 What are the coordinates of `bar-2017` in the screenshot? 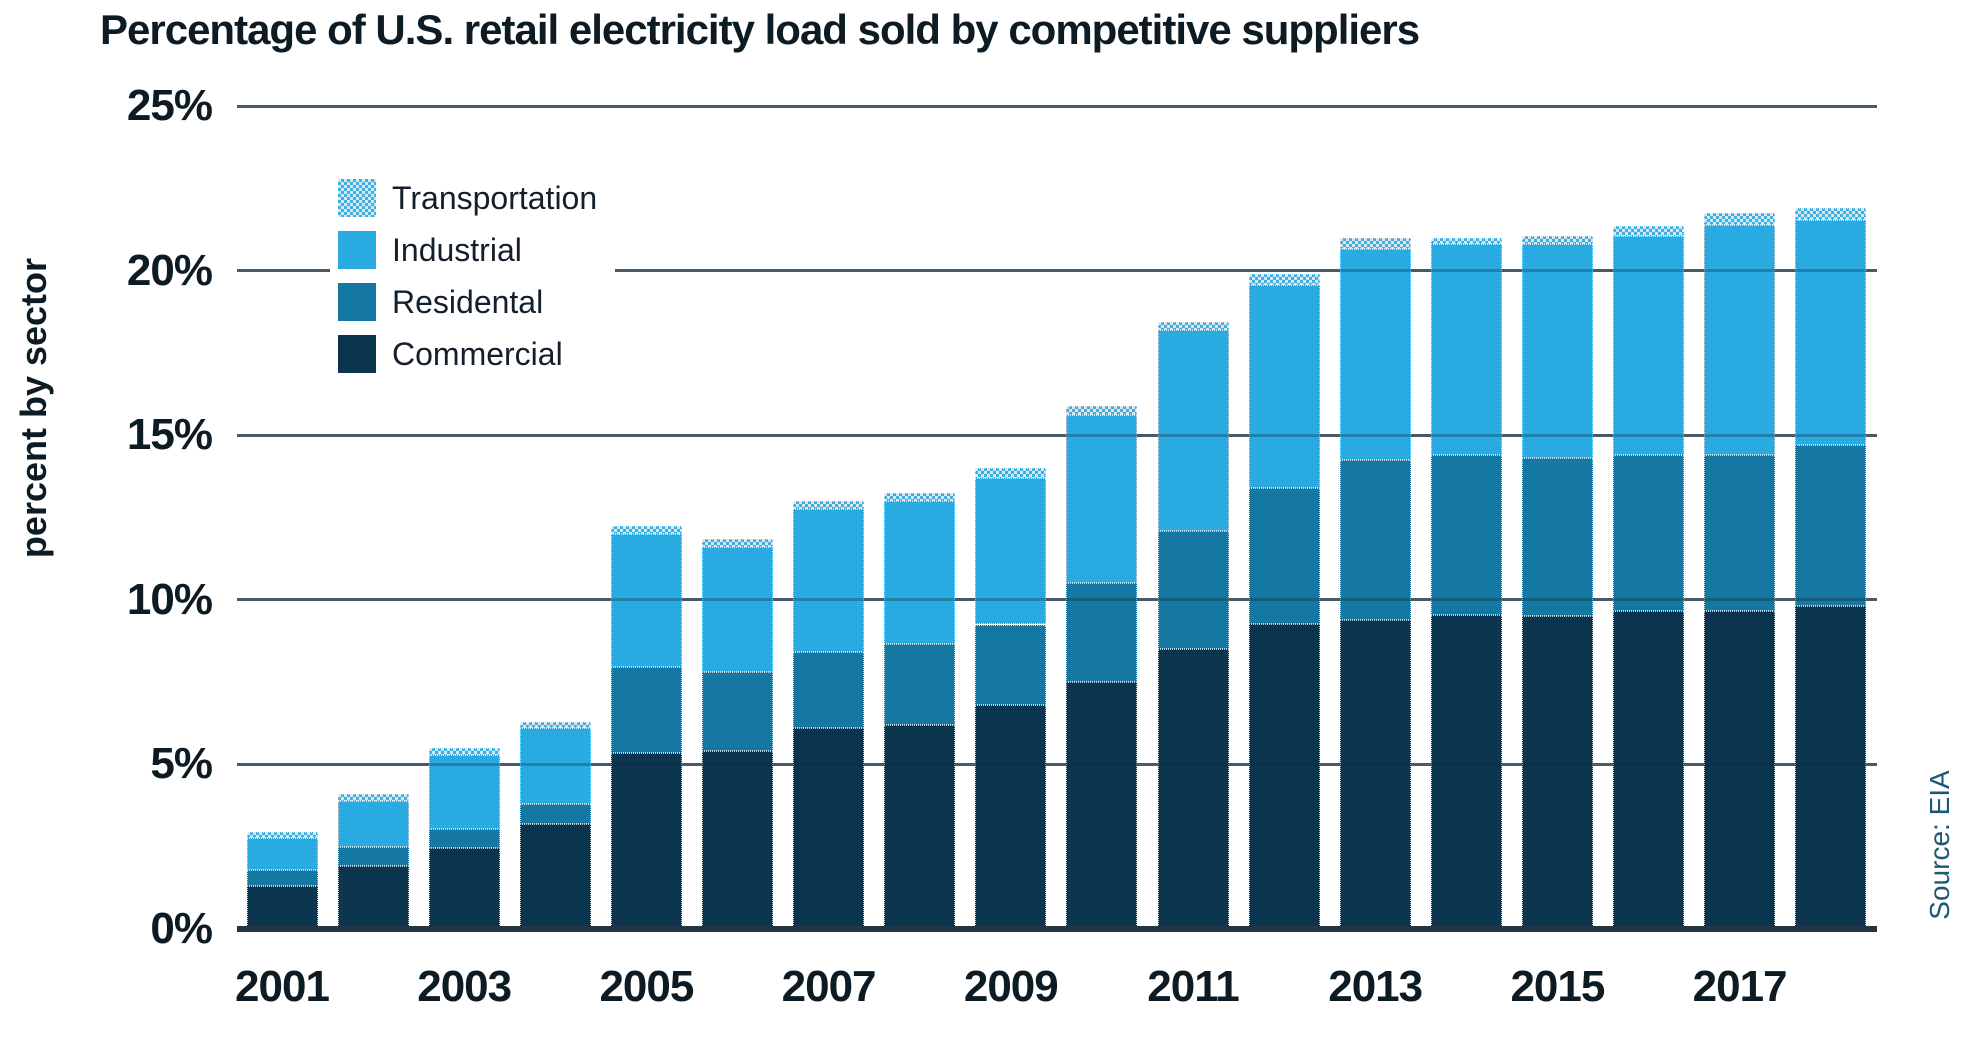 It's located at (1740, 570).